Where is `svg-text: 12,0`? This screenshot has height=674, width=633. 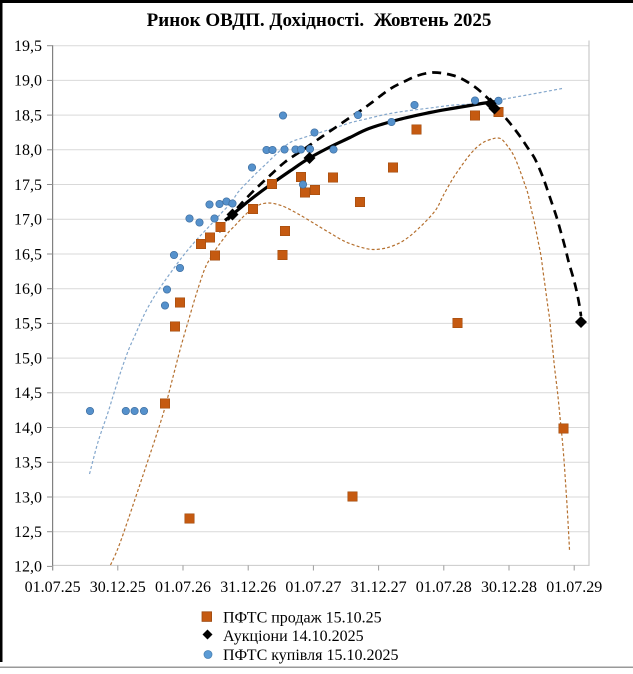 svg-text: 12,0 is located at coordinates (28, 567).